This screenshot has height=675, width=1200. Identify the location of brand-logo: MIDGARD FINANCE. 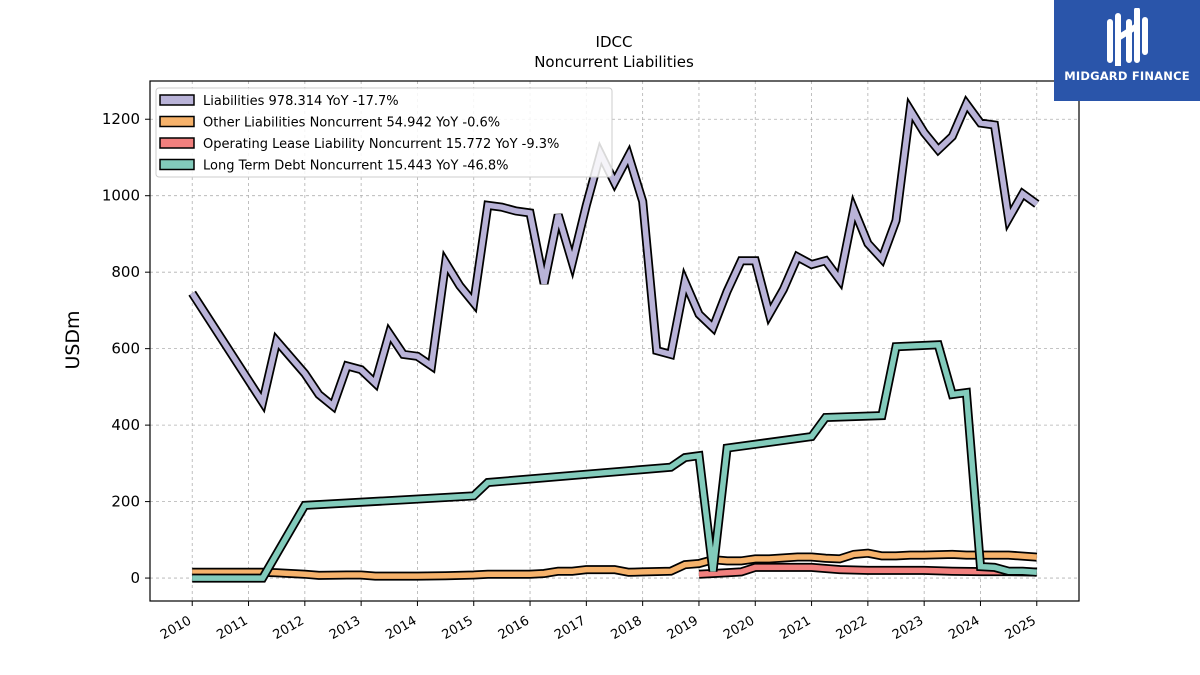
(1127, 50).